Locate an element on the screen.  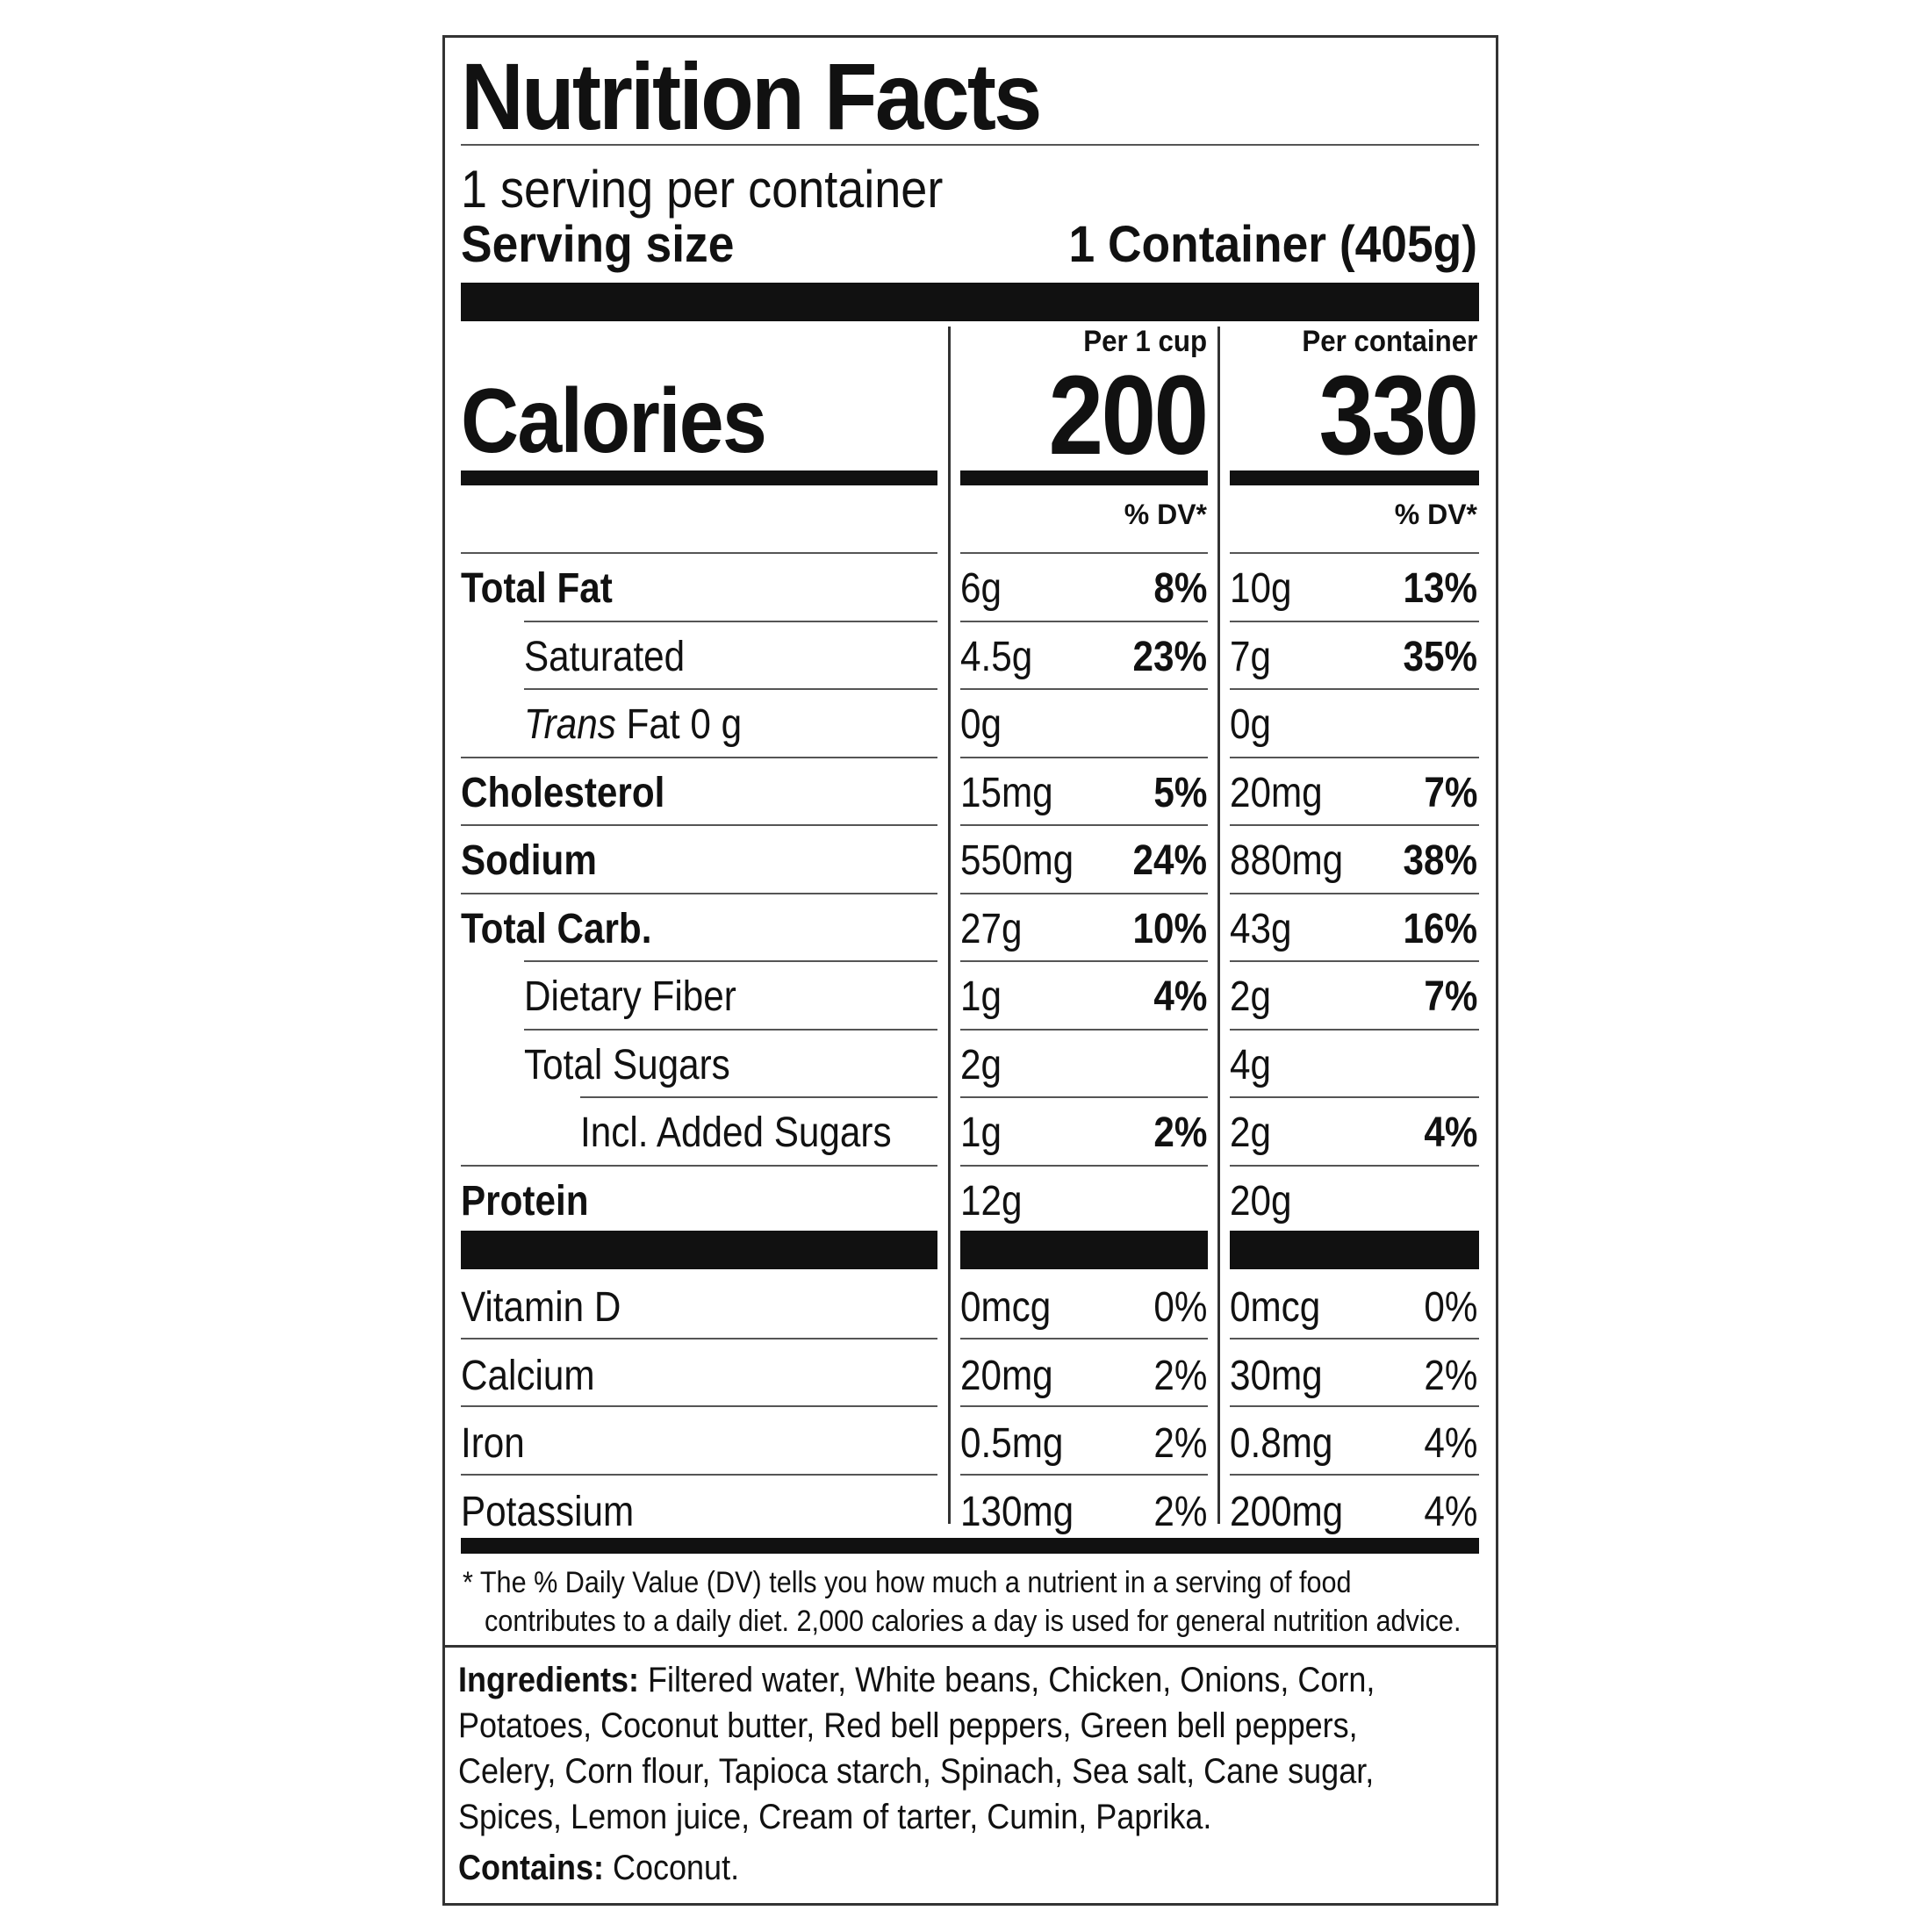
dv-per-cup: 8% is located at coordinates (1180, 588).